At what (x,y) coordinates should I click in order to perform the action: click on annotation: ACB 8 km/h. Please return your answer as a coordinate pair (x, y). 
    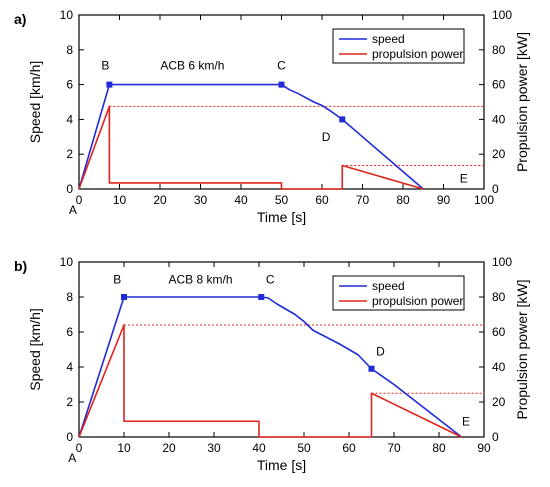
    Looking at the image, I should click on (200, 280).